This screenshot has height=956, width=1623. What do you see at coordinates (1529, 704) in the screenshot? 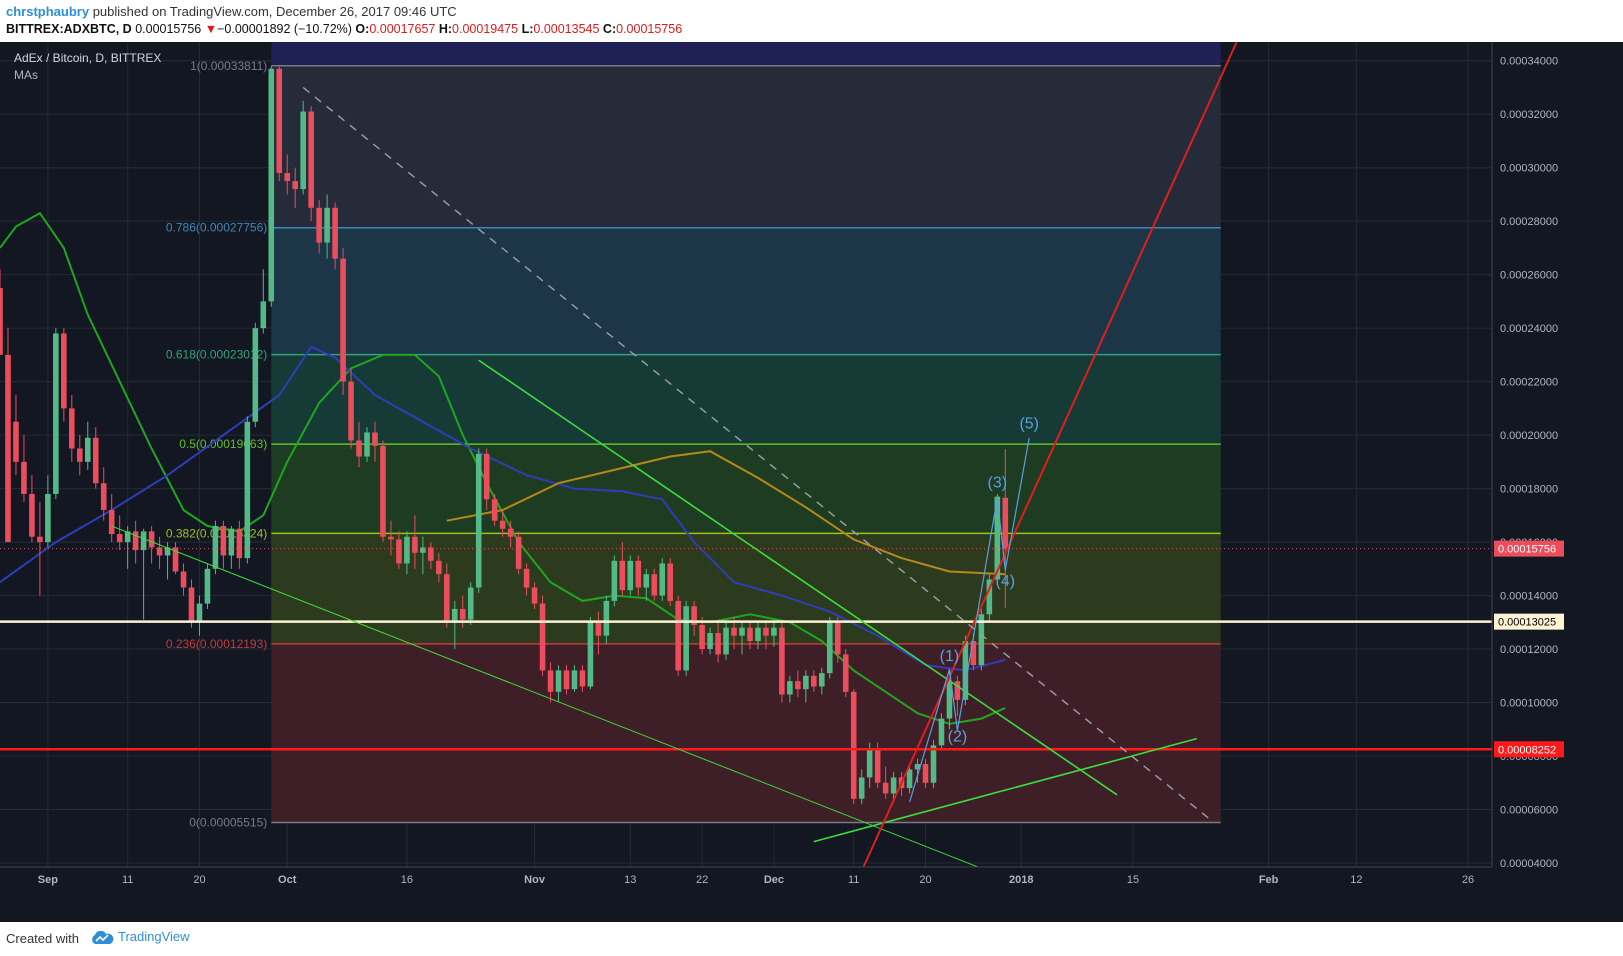
I see `price-tick-label: 0.00010000` at bounding box center [1529, 704].